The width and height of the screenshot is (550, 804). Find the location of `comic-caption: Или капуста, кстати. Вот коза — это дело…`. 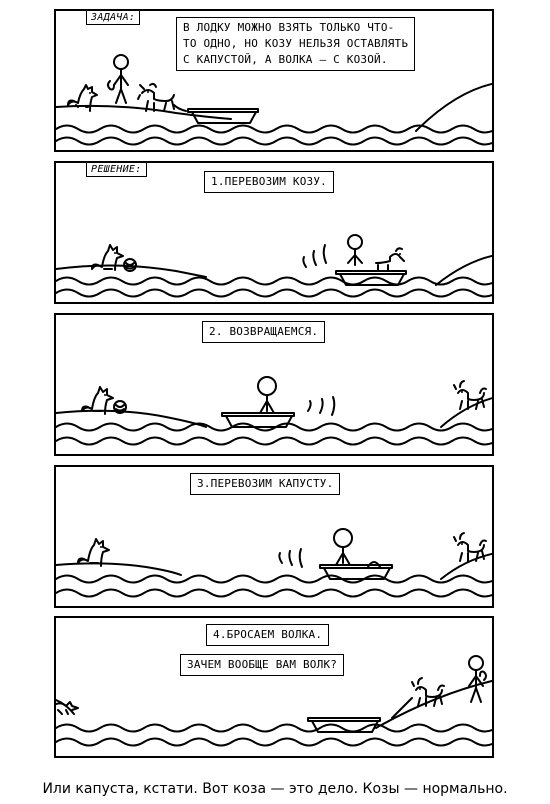

comic-caption: Или капуста, кстати. Вот коза — это дело… is located at coordinates (275, 789).